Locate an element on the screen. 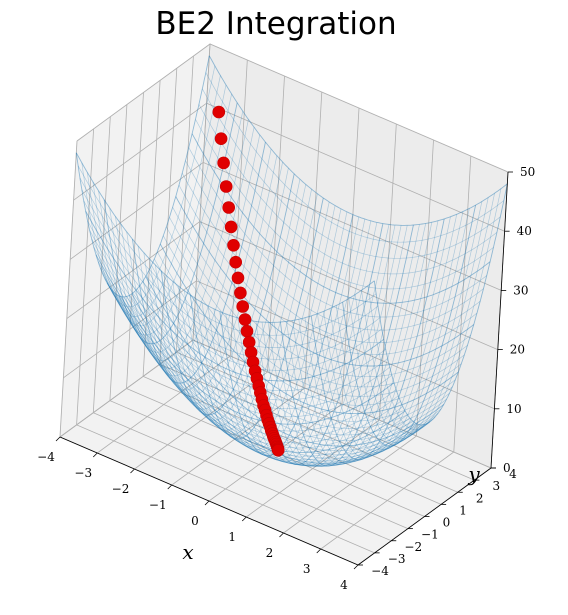 The image size is (568, 615). y-tick-label: −1 is located at coordinates (430, 535).